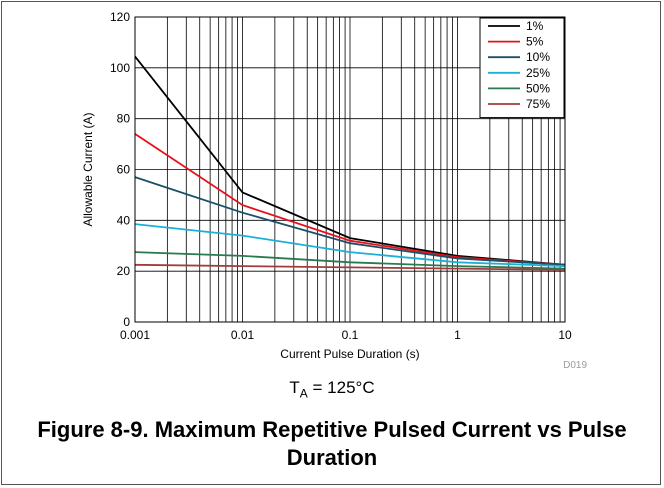  What do you see at coordinates (565, 335) in the screenshot?
I see `x-tick-label: 10` at bounding box center [565, 335].